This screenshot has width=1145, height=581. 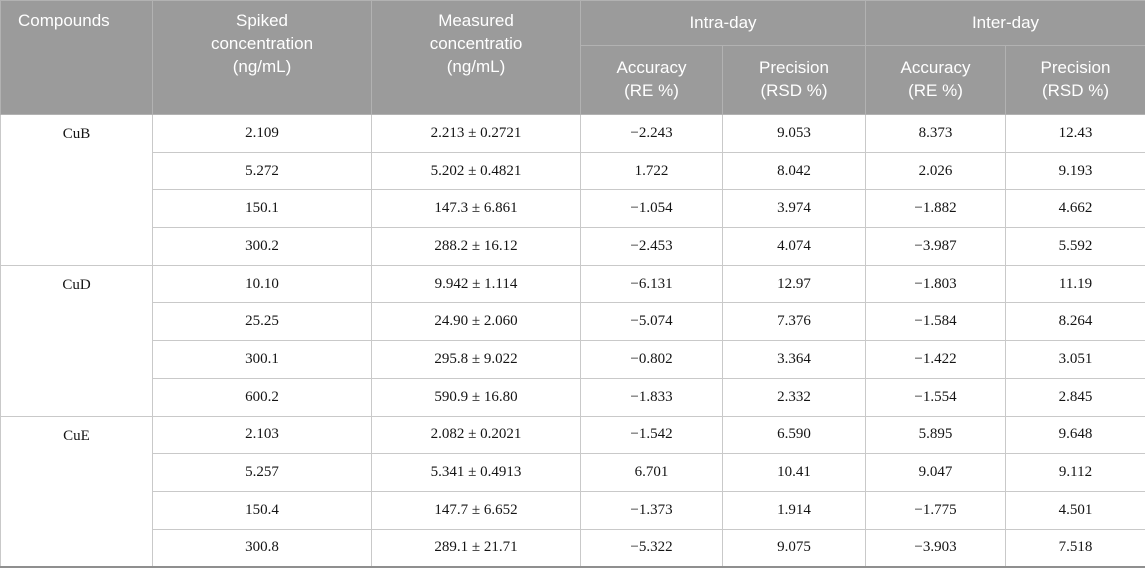 What do you see at coordinates (651, 435) in the screenshot?
I see `cell-intra-accuracy: −1.542` at bounding box center [651, 435].